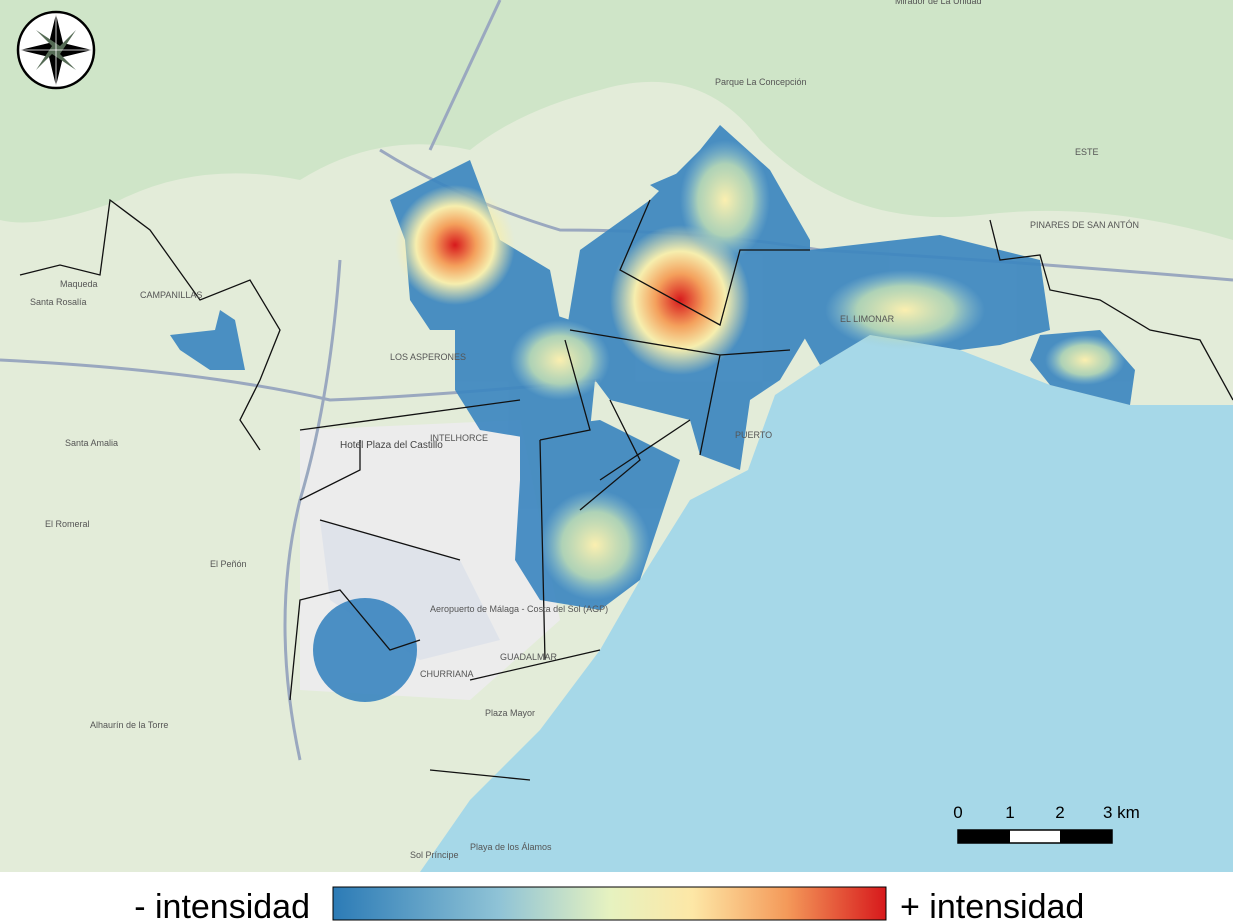 The image size is (1233, 922). Describe the element at coordinates (56, 50) in the screenshot. I see `compass` at that location.